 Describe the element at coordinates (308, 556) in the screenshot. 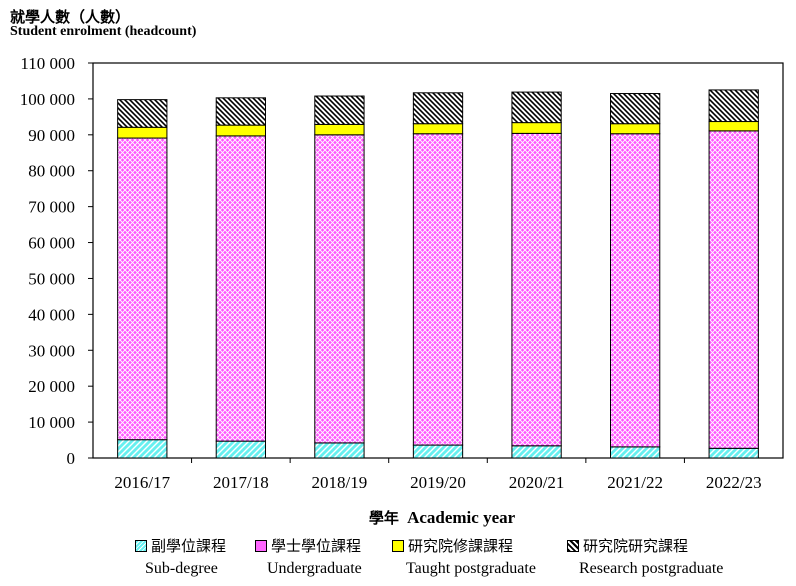

I see `legend-item-undergraduate: 學士學位課程 Undergraduate` at that location.